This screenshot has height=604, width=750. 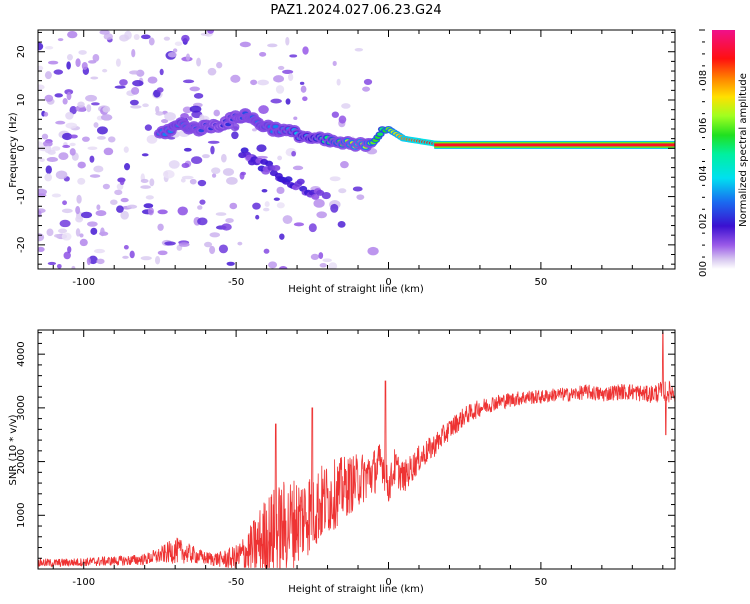 I want to click on snr-y-tick-label: 2000, so click(x=21, y=461).